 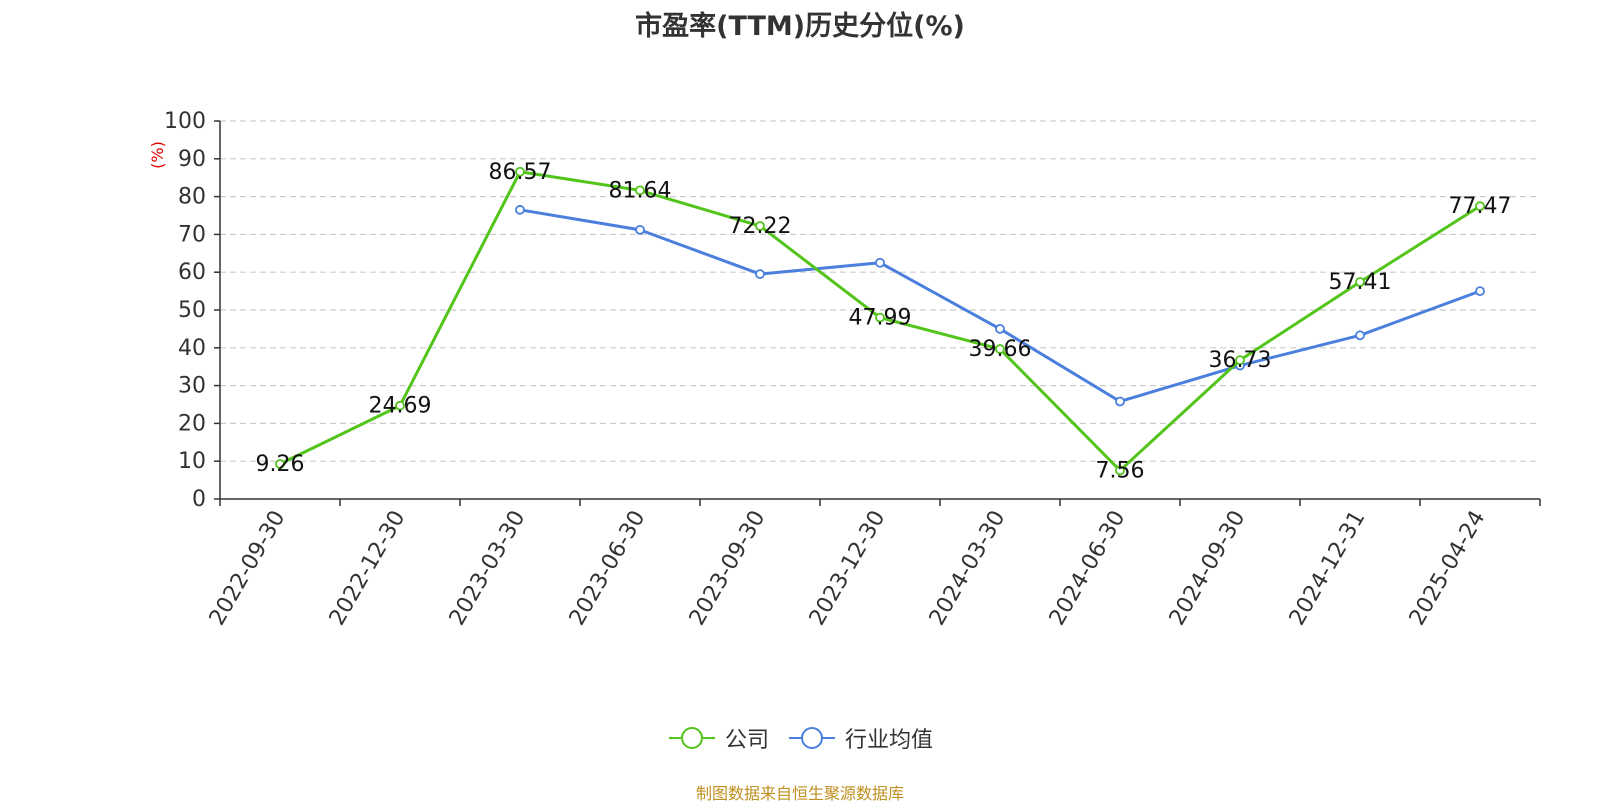 I want to click on data-label: 7.56, so click(x=1120, y=470).